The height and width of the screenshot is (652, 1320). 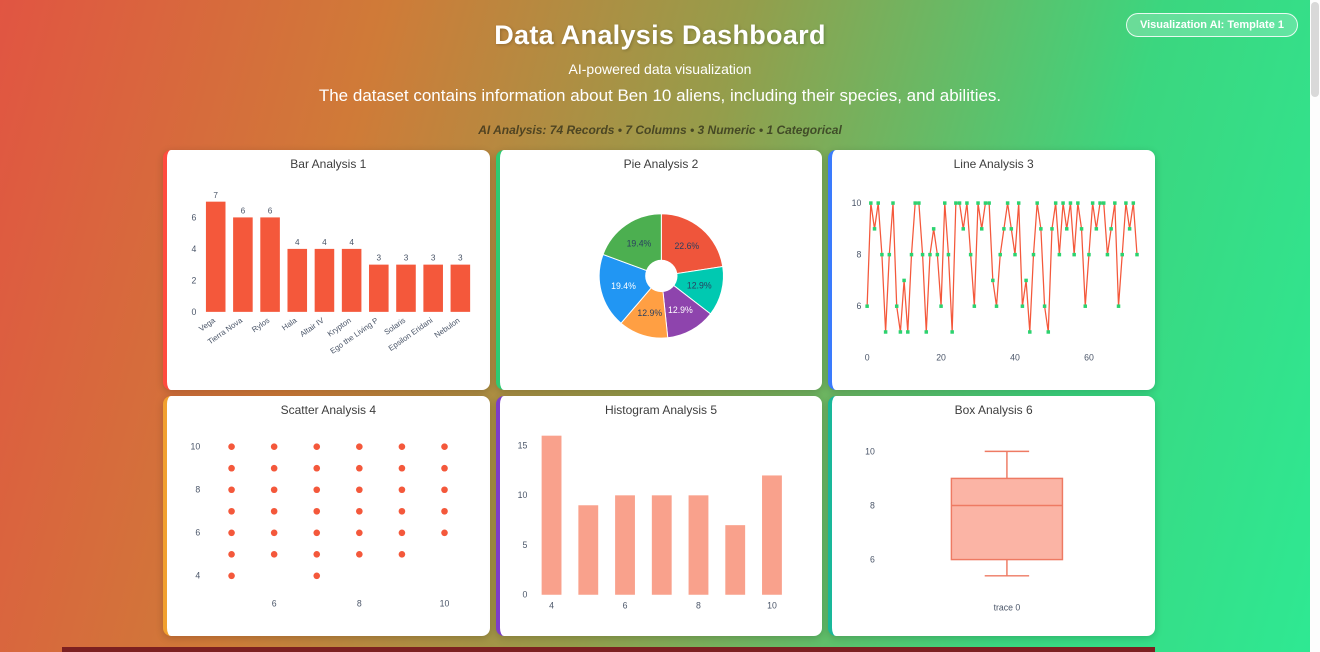 I want to click on svg-text: Nebulon, so click(x=447, y=328).